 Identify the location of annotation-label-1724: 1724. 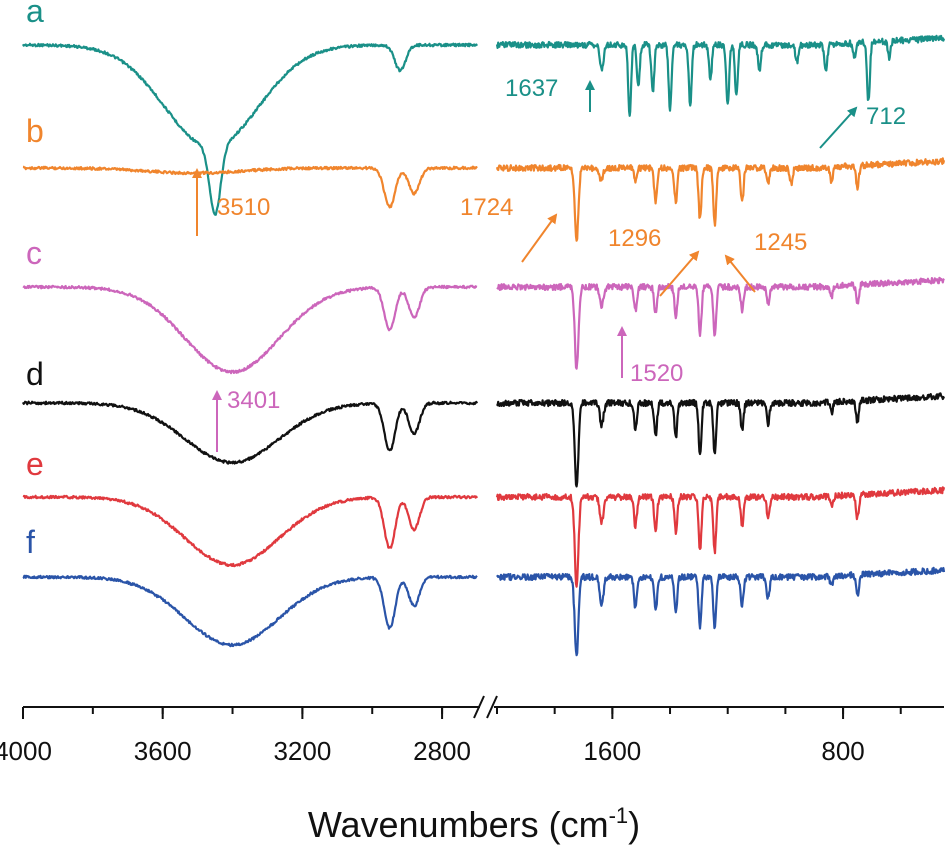
(486, 207).